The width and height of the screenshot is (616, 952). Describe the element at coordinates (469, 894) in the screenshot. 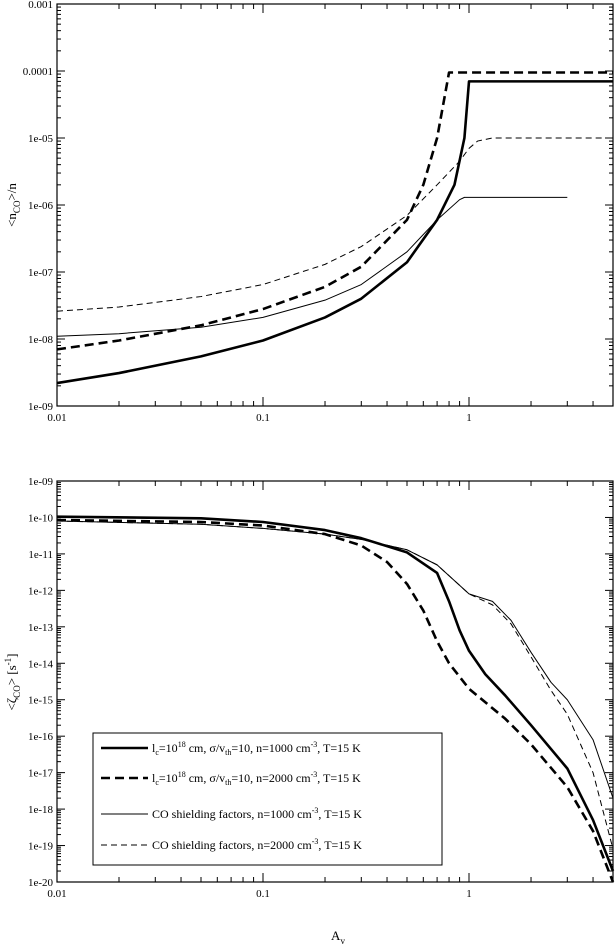

I see `bottom-x-tick-label: 1` at that location.